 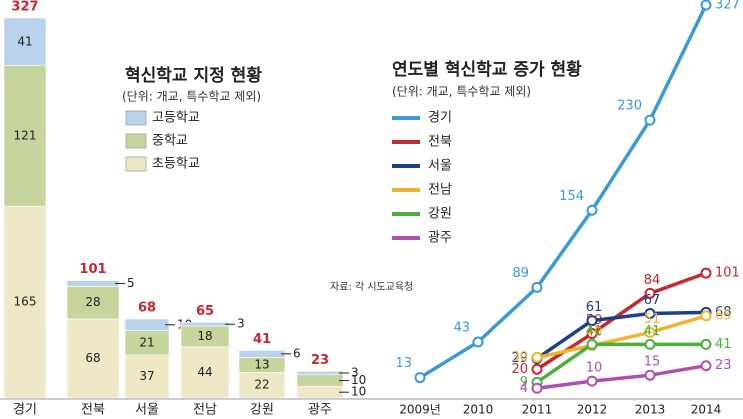 What do you see at coordinates (461, 327) in the screenshot?
I see `value-label: 43` at bounding box center [461, 327].